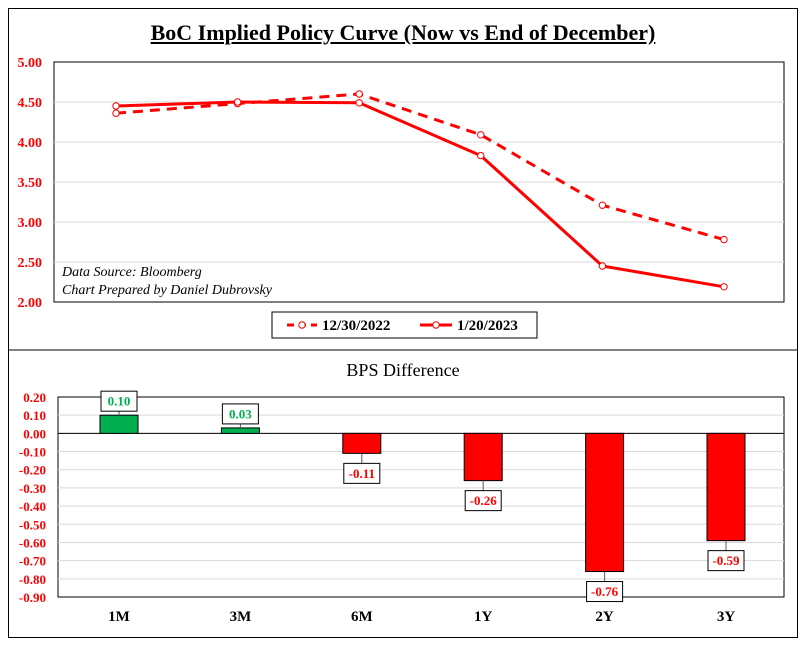 This screenshot has height=645, width=806. What do you see at coordinates (436, 325) in the screenshot?
I see `legend-marker-solid` at bounding box center [436, 325].